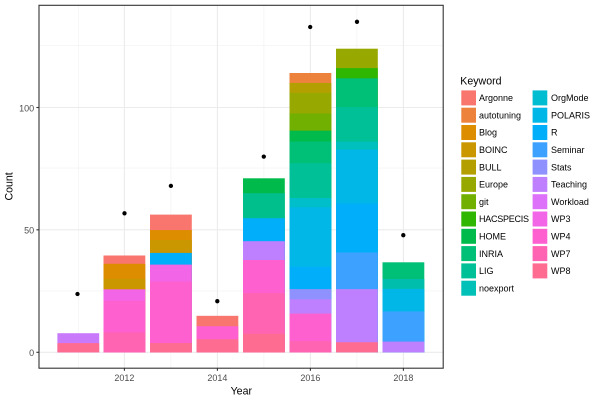  I want to click on svg-text: R, so click(554, 133).